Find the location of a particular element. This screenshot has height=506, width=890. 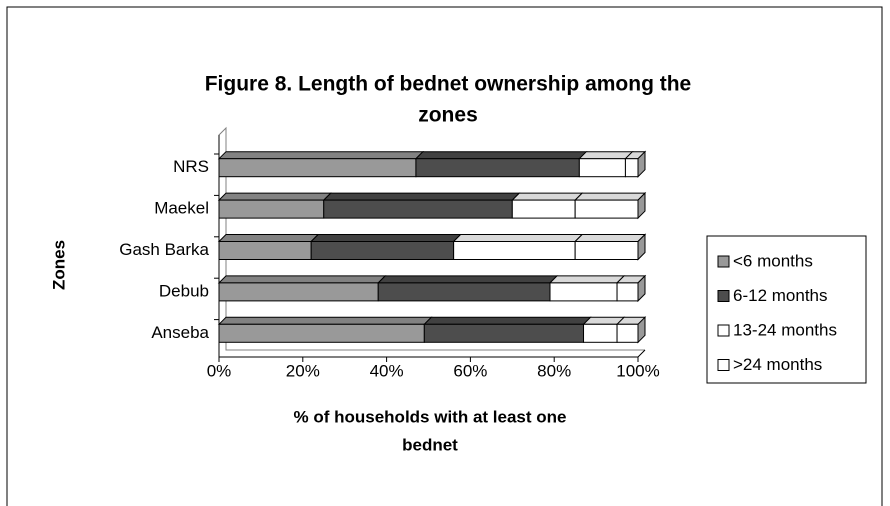

x-tick-label: 80% is located at coordinates (554, 370).